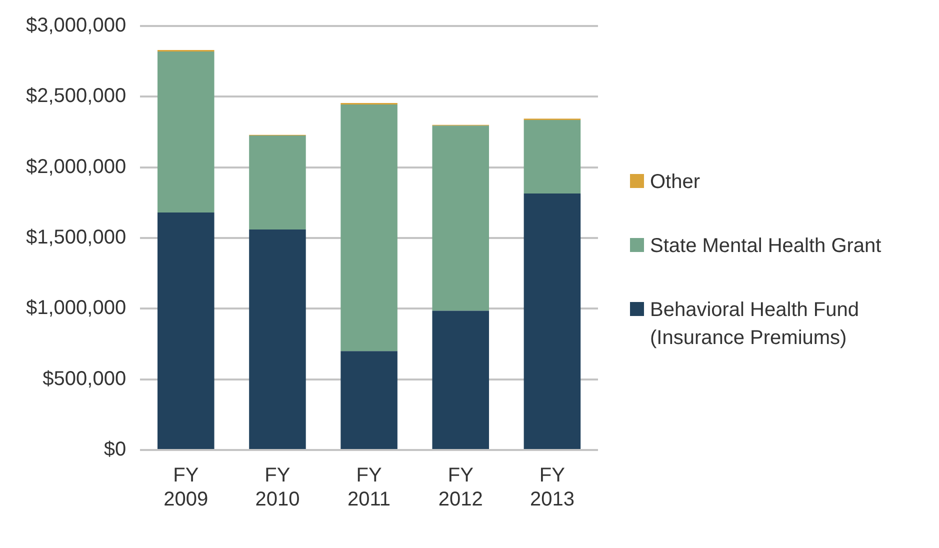 This screenshot has width=939, height=548. What do you see at coordinates (76, 25) in the screenshot?
I see `y-tick-label: $3,000,000` at bounding box center [76, 25].